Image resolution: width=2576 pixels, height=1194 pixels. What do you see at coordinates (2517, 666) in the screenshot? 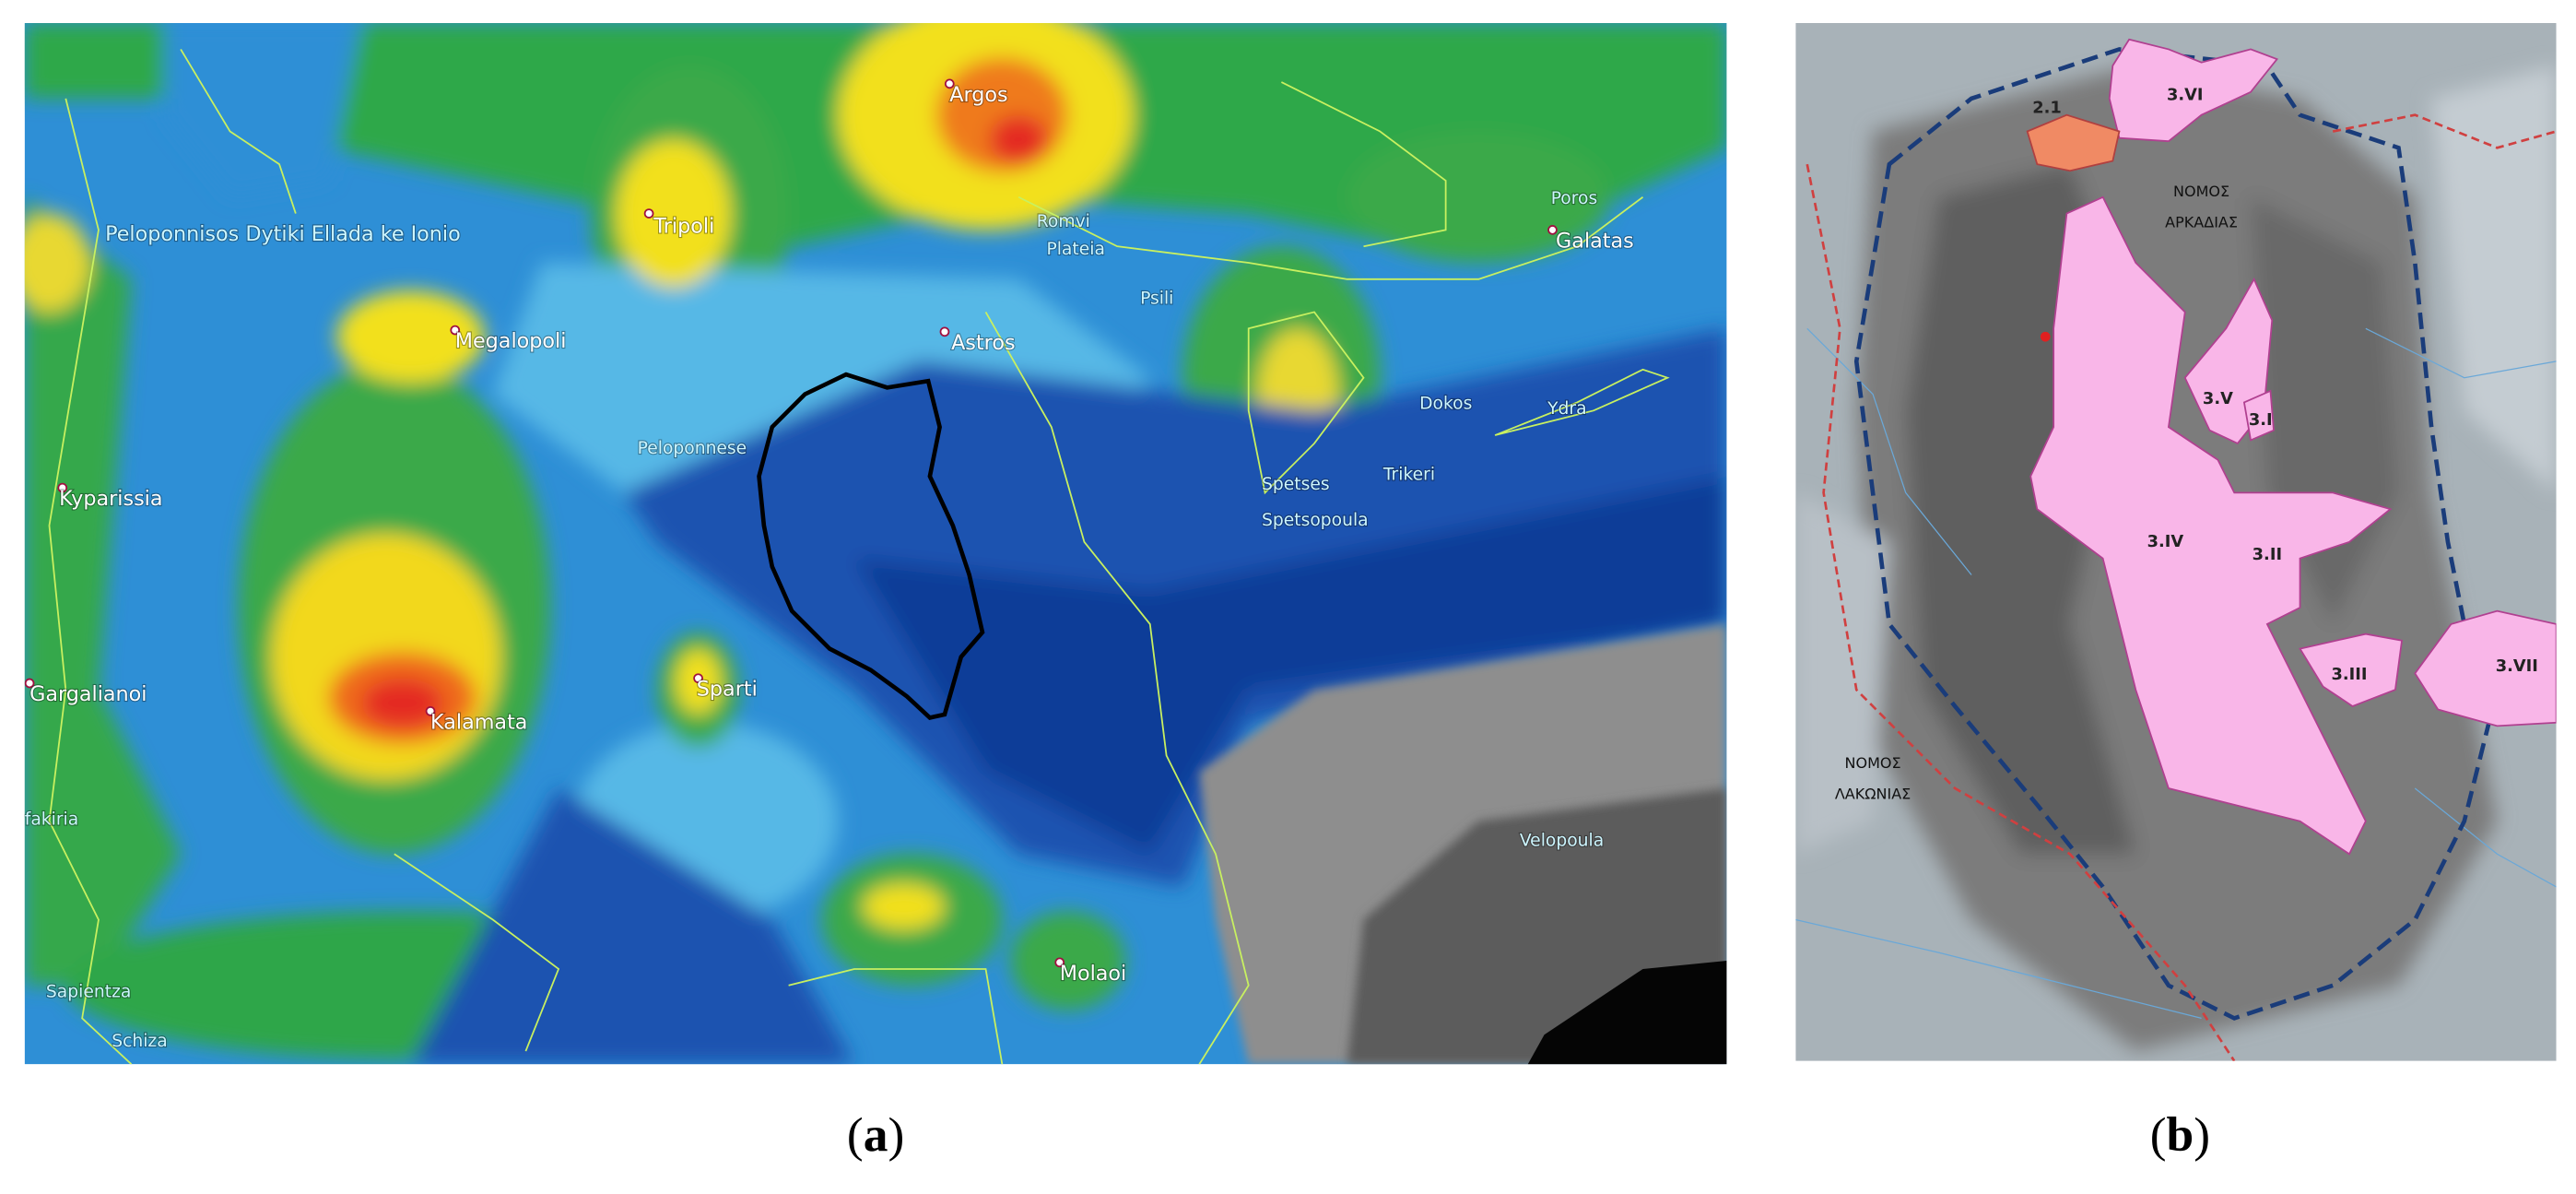
I see `area-label: 3.VII` at bounding box center [2517, 666].